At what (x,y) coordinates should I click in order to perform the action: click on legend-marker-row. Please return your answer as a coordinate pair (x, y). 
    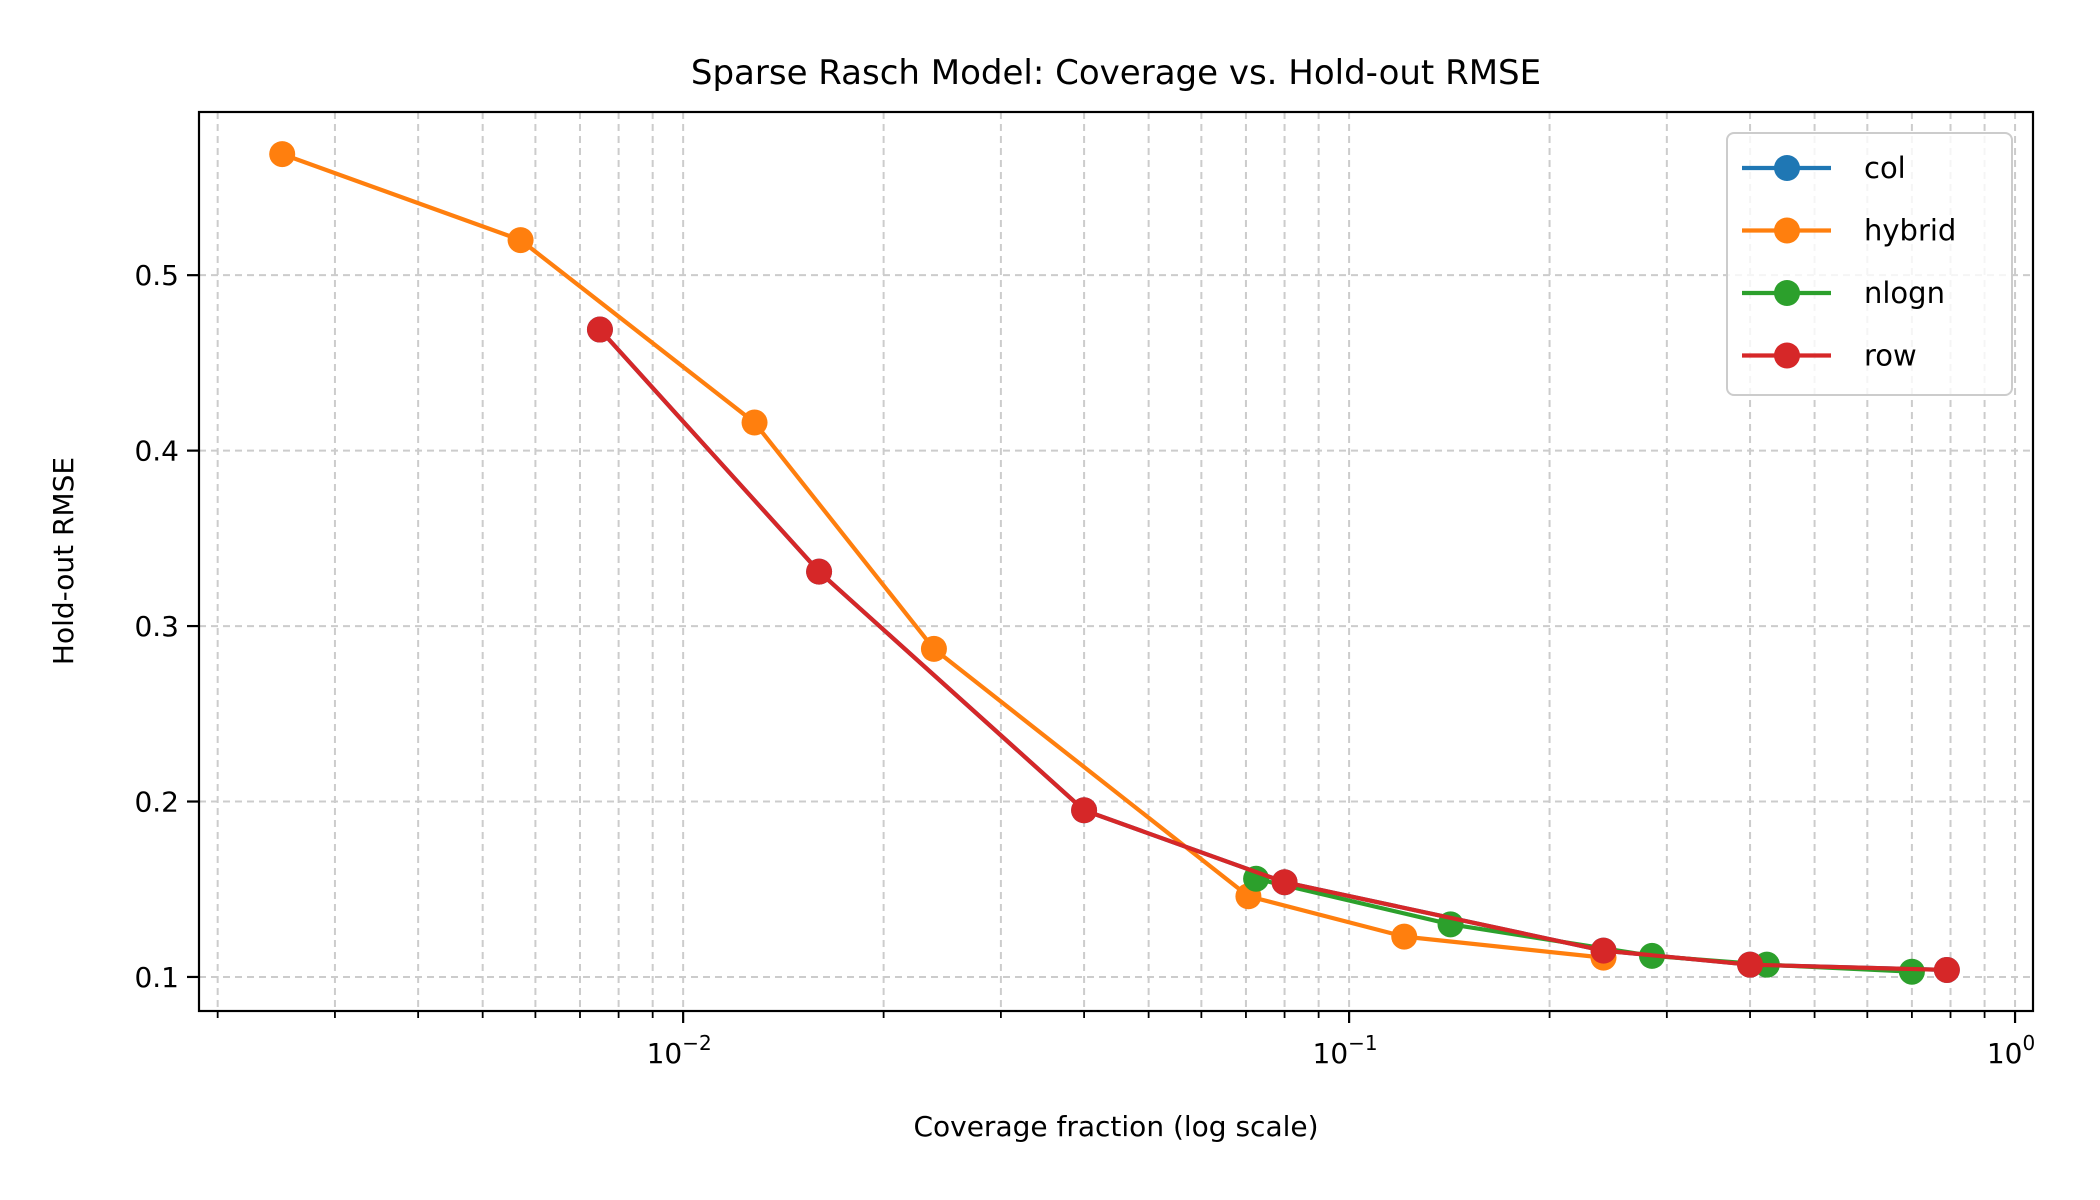
    Looking at the image, I should click on (1787, 355).